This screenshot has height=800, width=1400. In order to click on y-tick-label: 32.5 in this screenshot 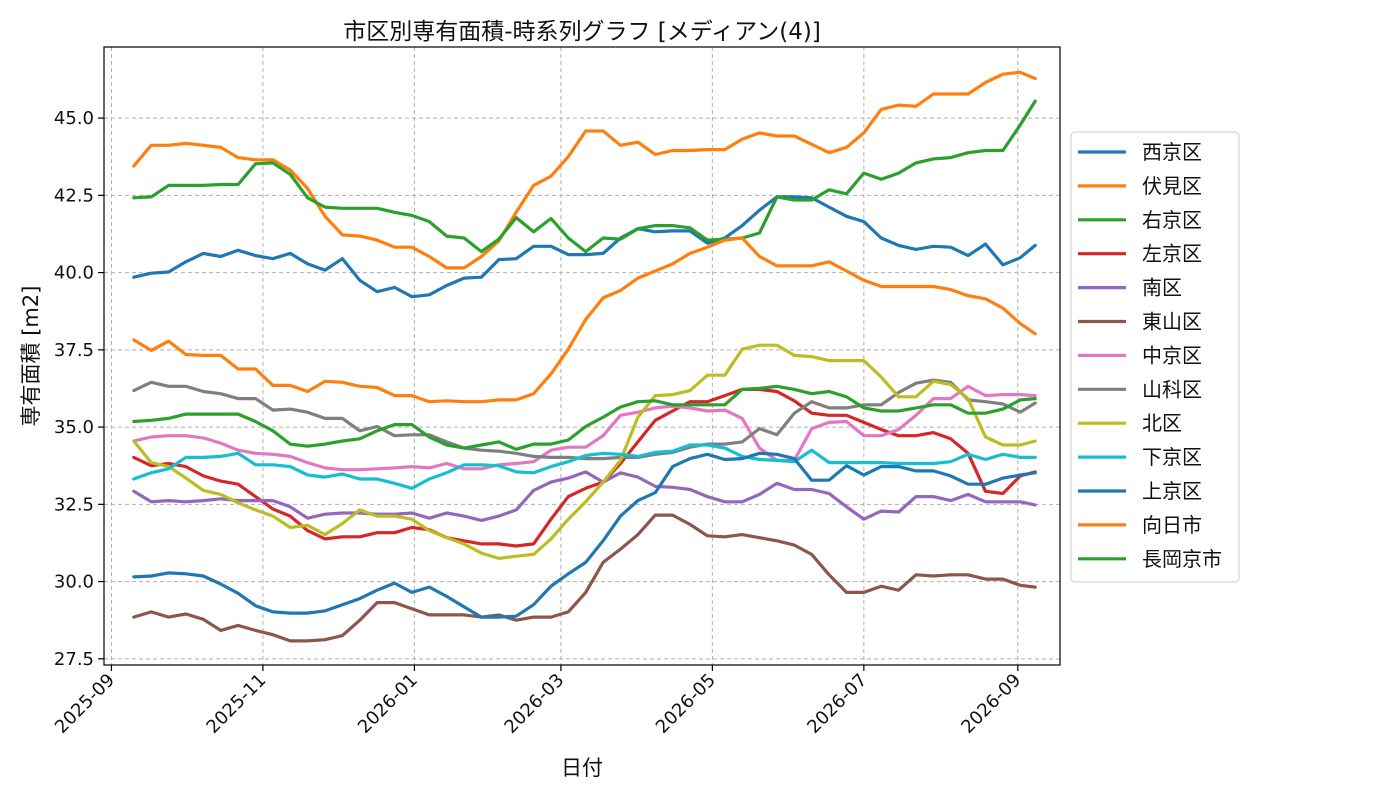, I will do `click(74, 504)`.